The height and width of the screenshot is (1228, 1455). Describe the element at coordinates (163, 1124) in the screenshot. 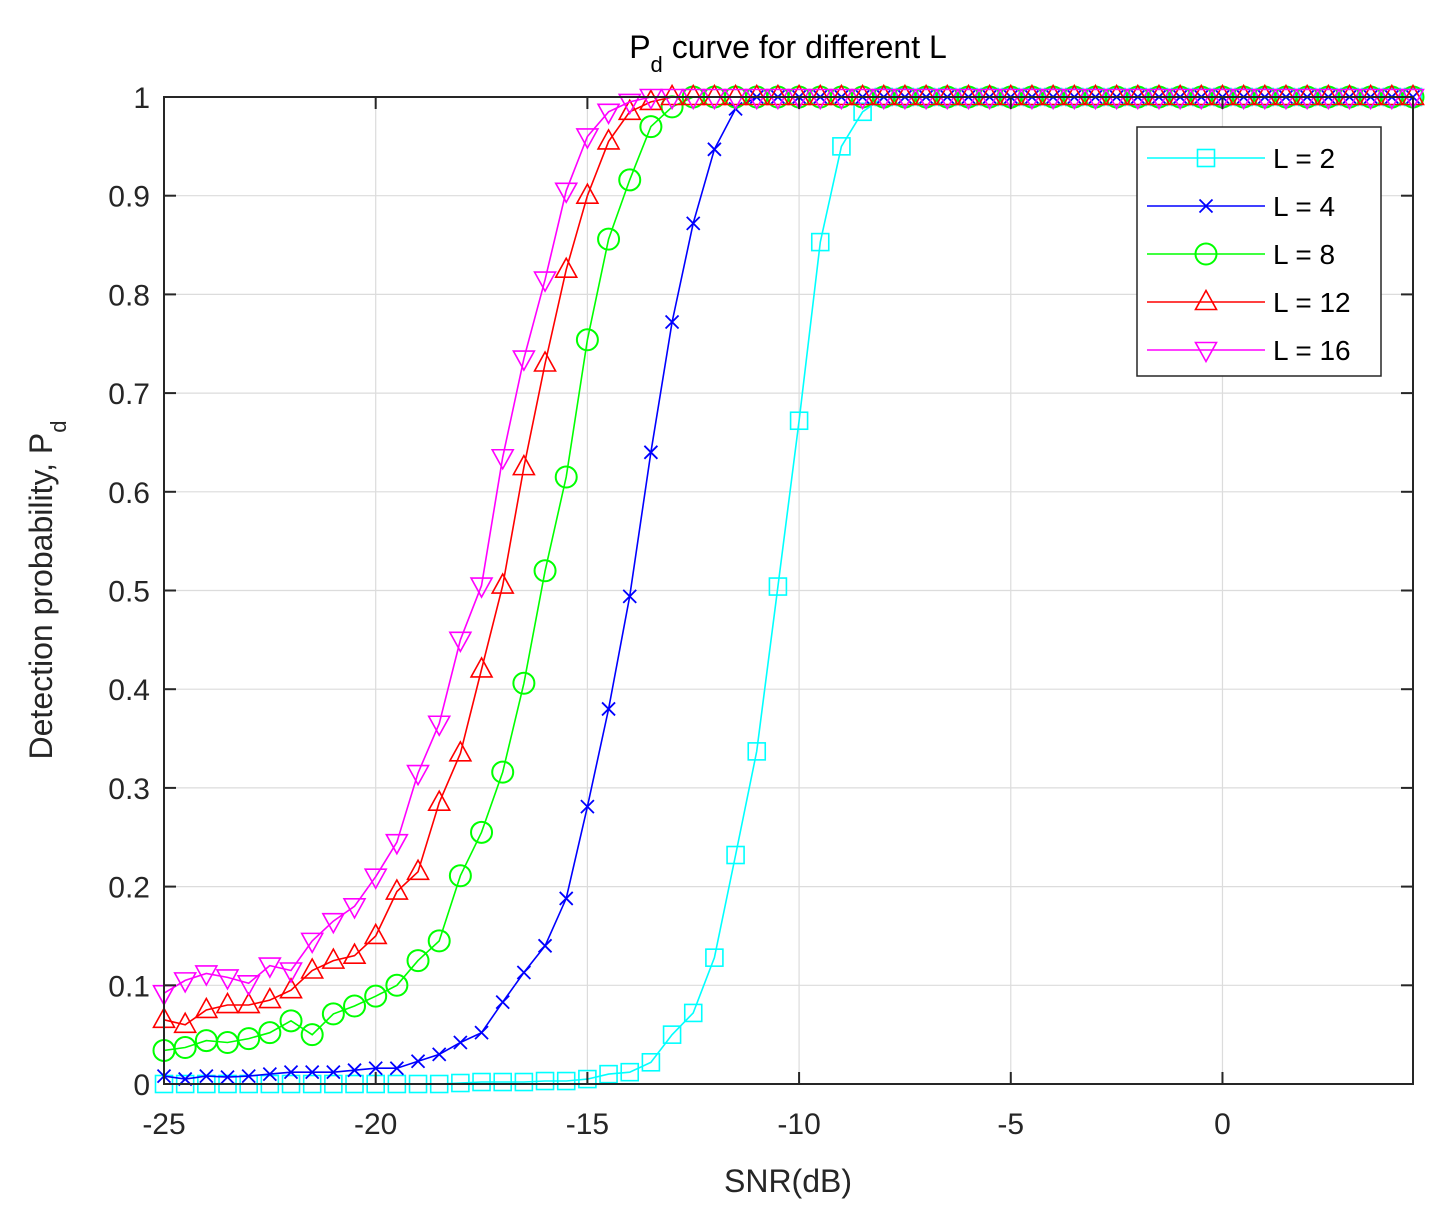

I see `x-tick-label: -25` at that location.